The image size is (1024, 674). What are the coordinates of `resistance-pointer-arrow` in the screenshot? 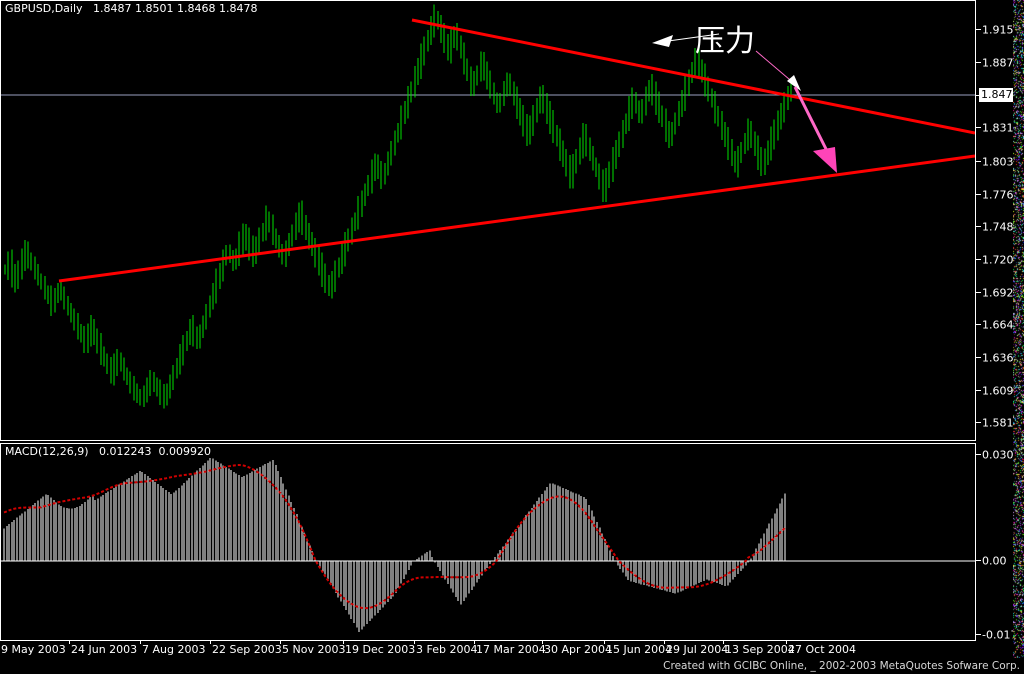 It's located at (686, 40).